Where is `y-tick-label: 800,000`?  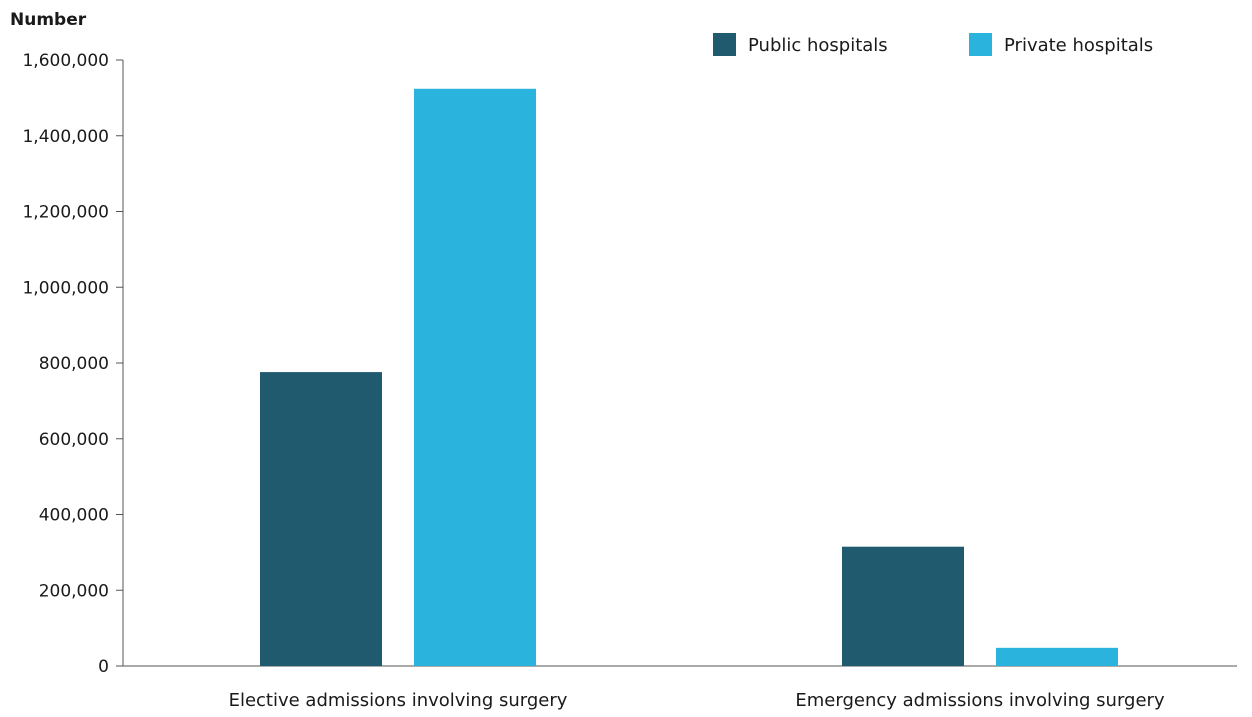 y-tick-label: 800,000 is located at coordinates (74, 364).